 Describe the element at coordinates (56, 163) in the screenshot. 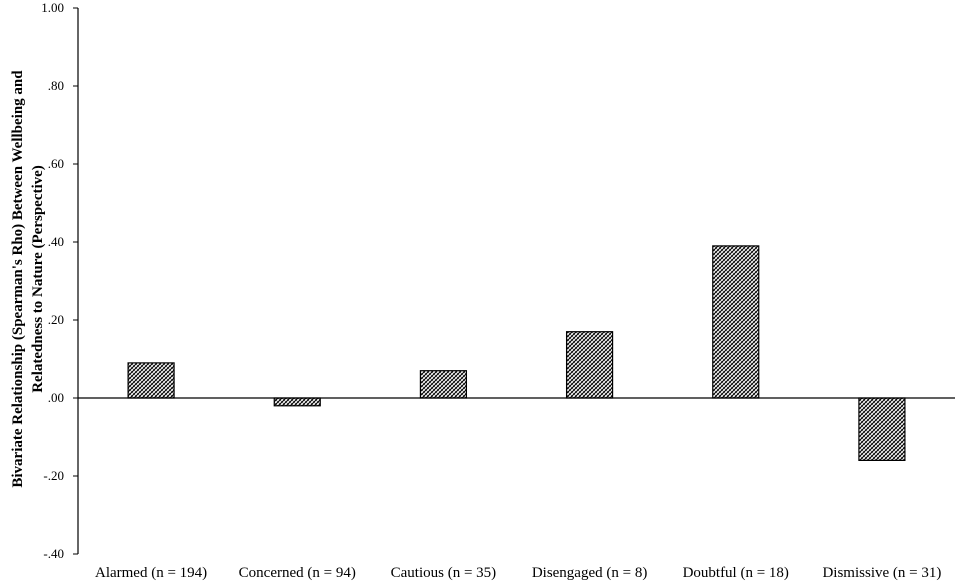

I see `y-tick-label: .60` at that location.